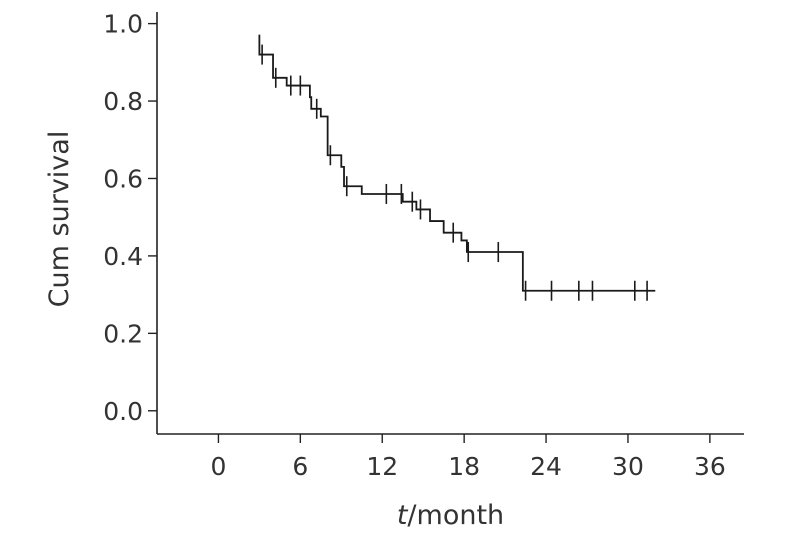  I want to click on x-tick-label: 0, so click(218, 466).